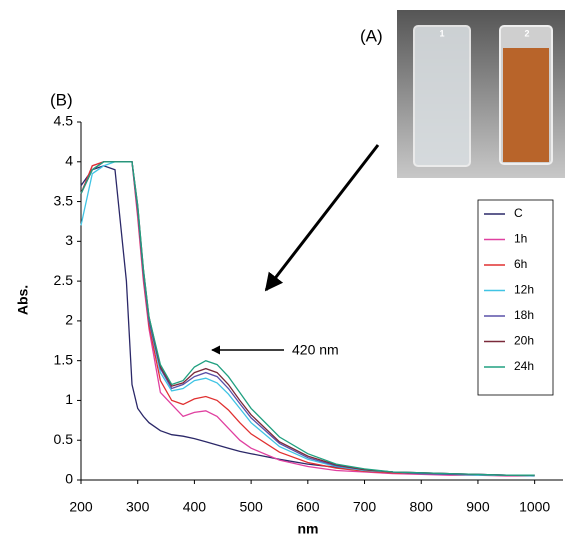 Image resolution: width=571 pixels, height=542 pixels. I want to click on x-tick-label: 600, so click(308, 507).